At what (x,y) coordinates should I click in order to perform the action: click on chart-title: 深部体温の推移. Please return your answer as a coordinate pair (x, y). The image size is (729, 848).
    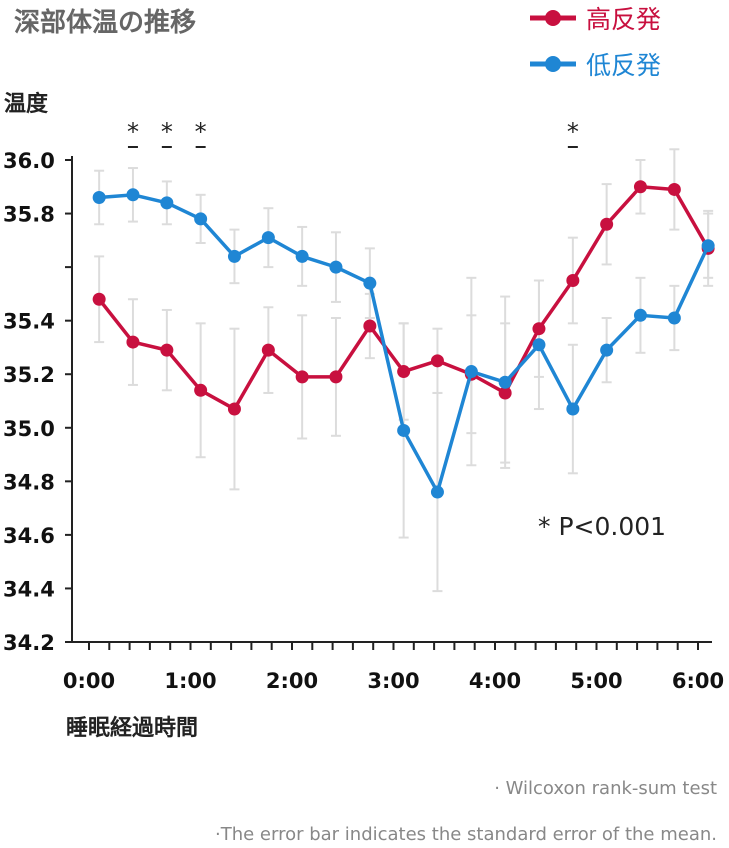
    Looking at the image, I should click on (105, 23).